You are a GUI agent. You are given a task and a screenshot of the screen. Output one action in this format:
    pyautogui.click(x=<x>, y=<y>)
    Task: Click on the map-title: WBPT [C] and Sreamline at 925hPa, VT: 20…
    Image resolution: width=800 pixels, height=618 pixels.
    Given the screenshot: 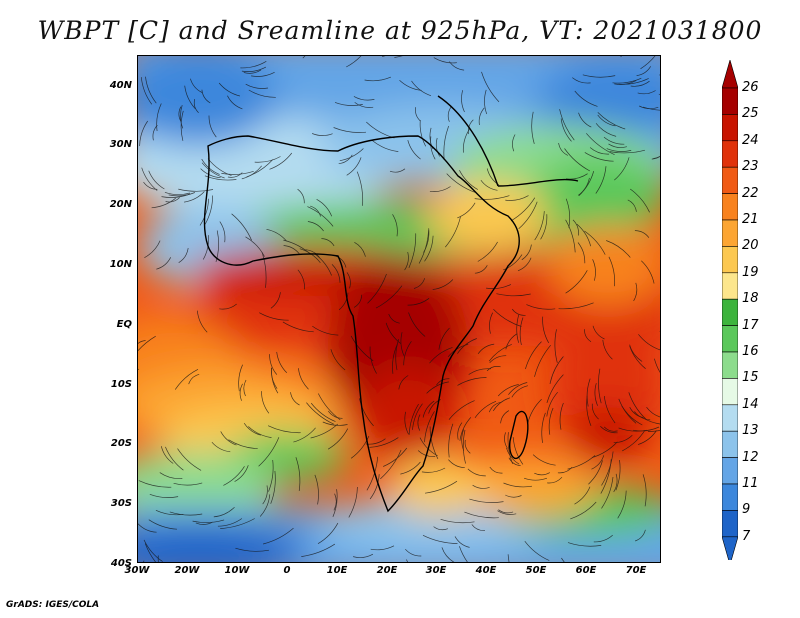 What is the action you would take?
    pyautogui.click(x=400, y=30)
    